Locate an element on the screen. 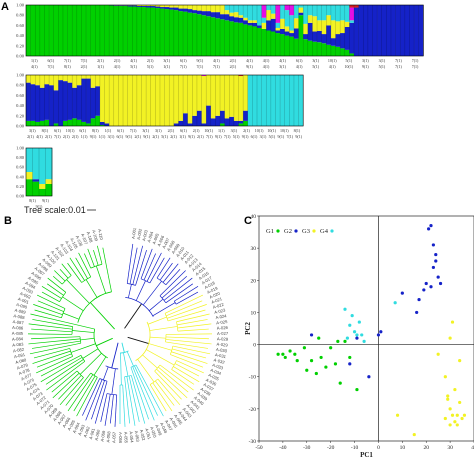  tree-clade-arc is located at coordinates (94, 375).